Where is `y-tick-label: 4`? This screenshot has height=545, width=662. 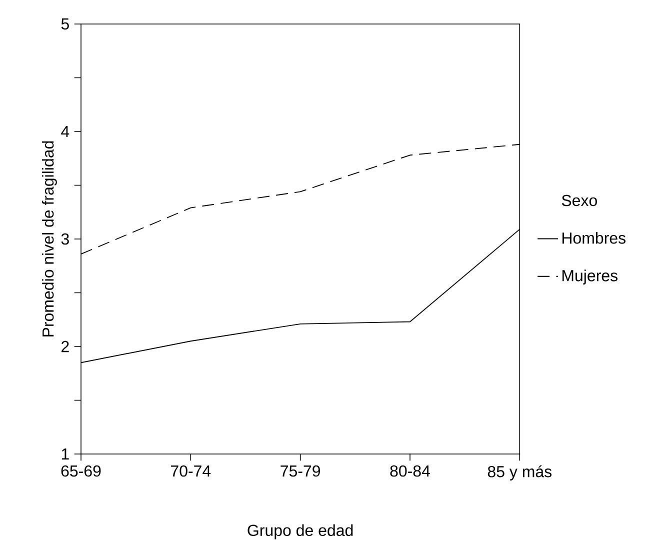
y-tick-label: 4 is located at coordinates (65, 131).